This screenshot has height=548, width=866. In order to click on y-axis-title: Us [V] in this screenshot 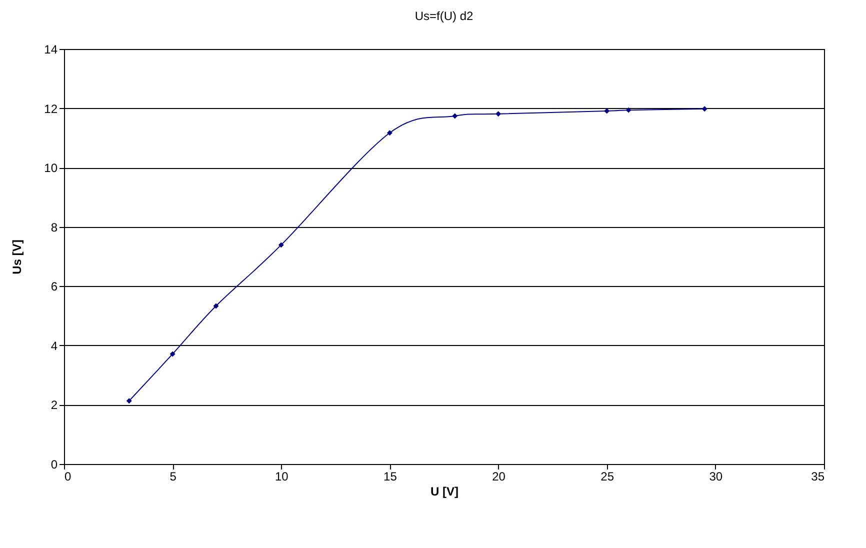, I will do `click(17, 257)`.